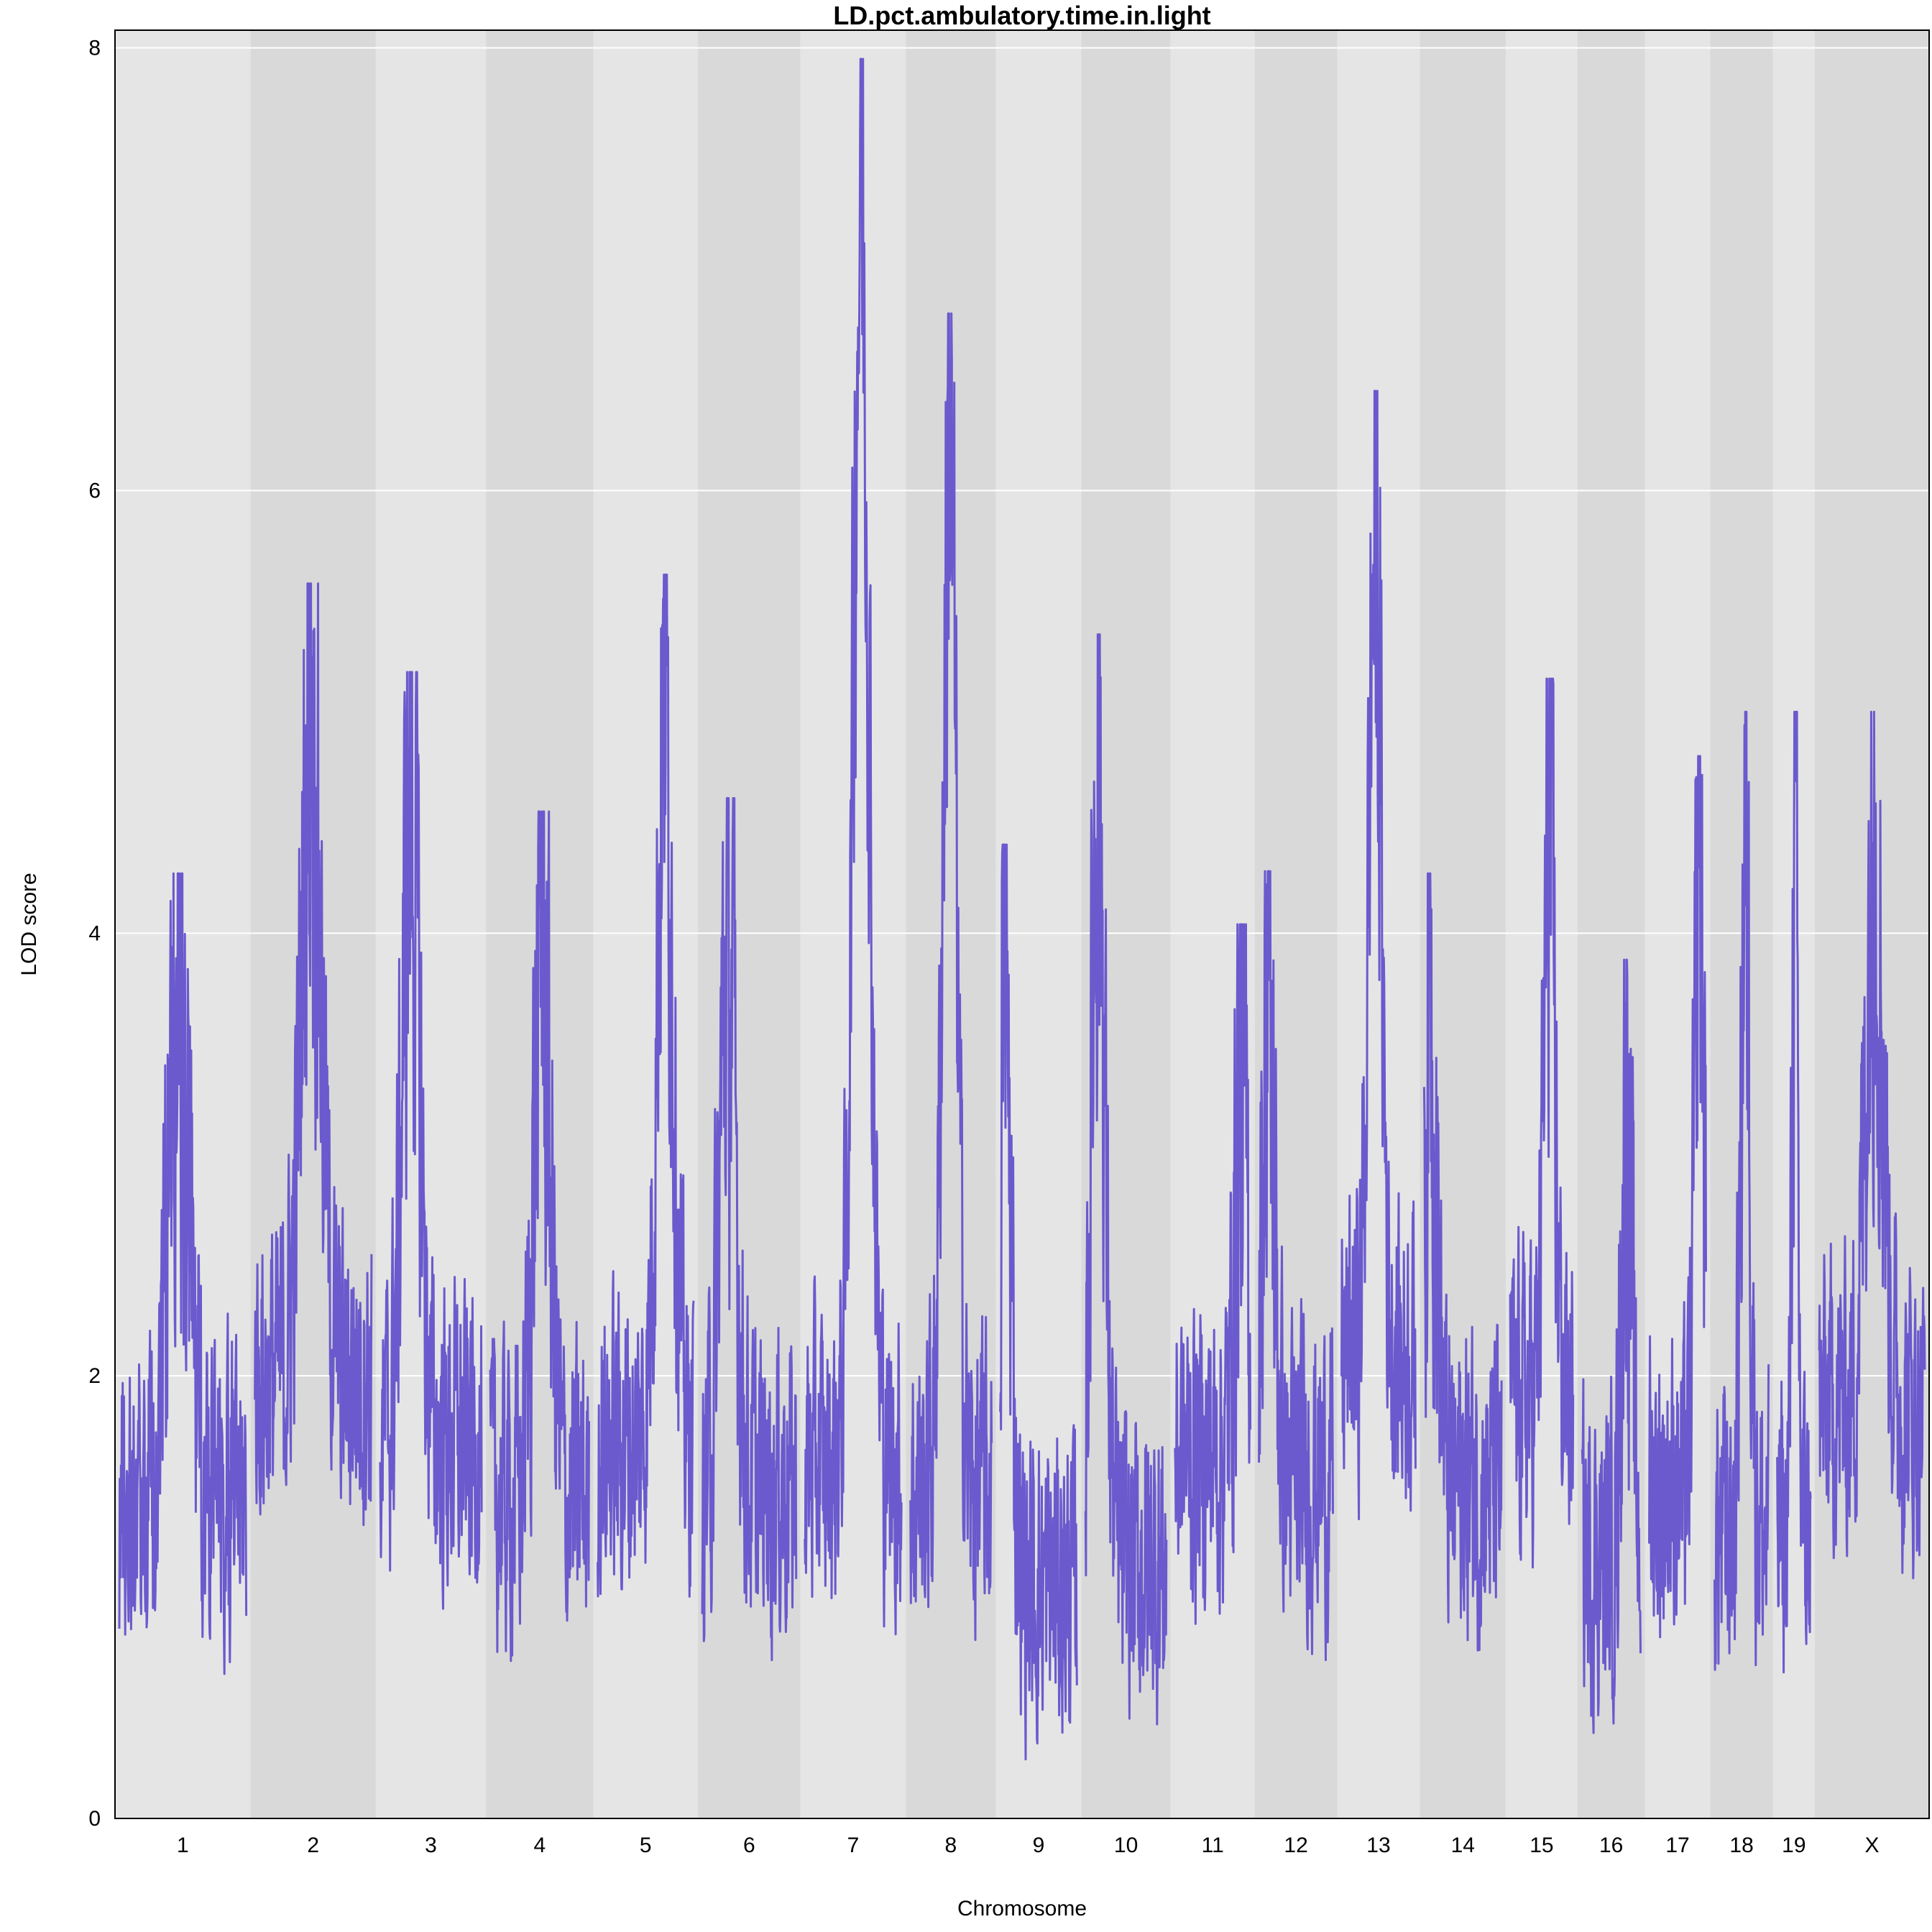  I want to click on x-tick-label-chr-8: 8, so click(951, 1845).